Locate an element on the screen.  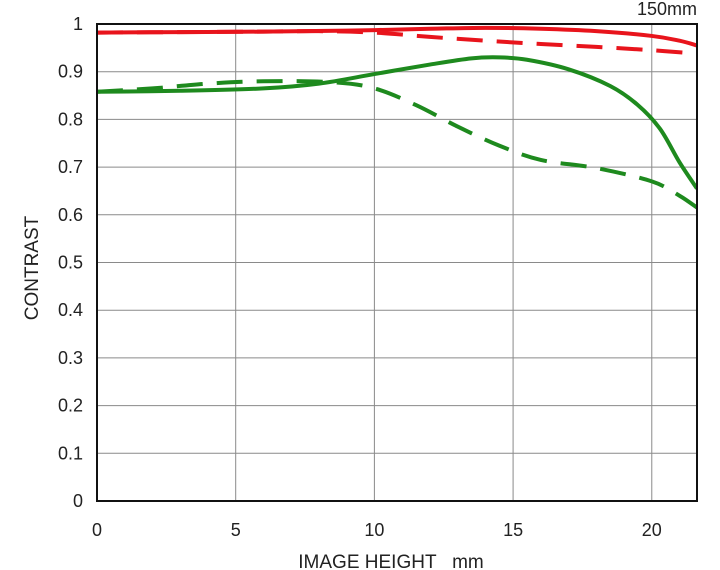
y-tick-label: 1 is located at coordinates (78, 24).